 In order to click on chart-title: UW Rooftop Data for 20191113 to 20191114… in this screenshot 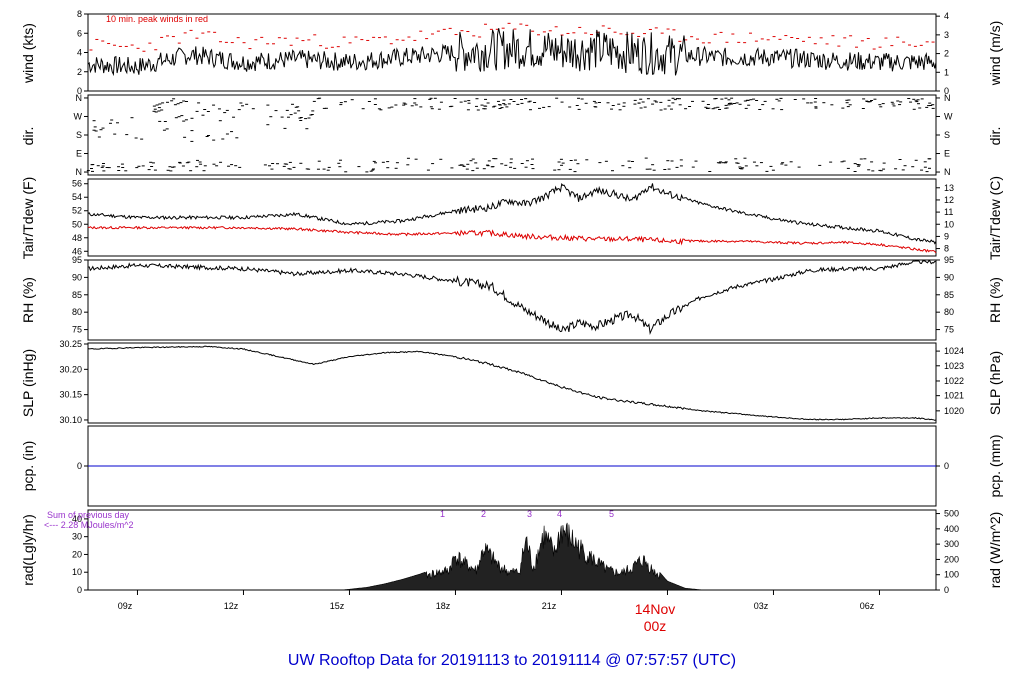, I will do `click(512, 660)`.